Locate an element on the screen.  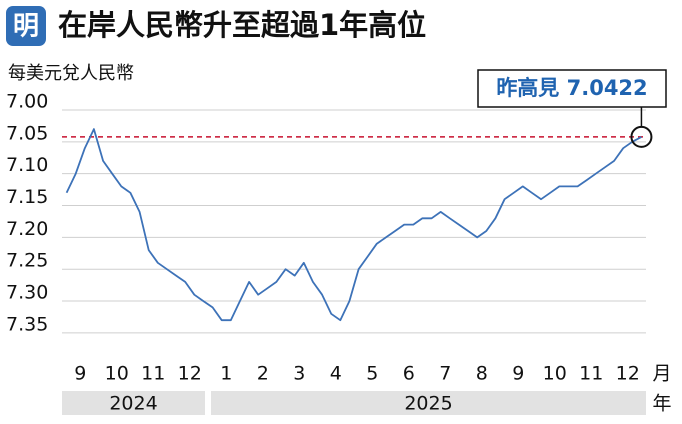
y-tick-label: 7.30 is located at coordinates (27, 293).